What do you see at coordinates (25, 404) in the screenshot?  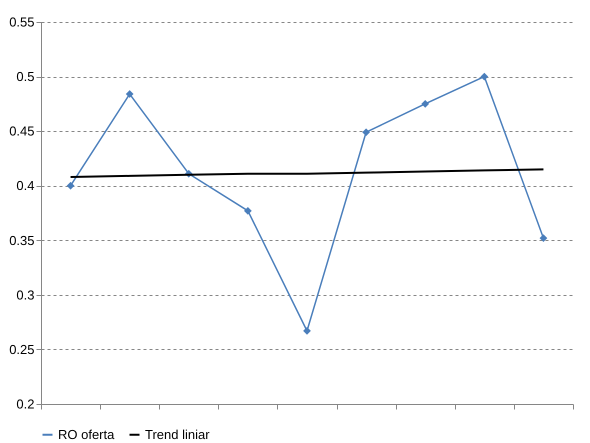 I see `y-tick-label: 0.2` at bounding box center [25, 404].